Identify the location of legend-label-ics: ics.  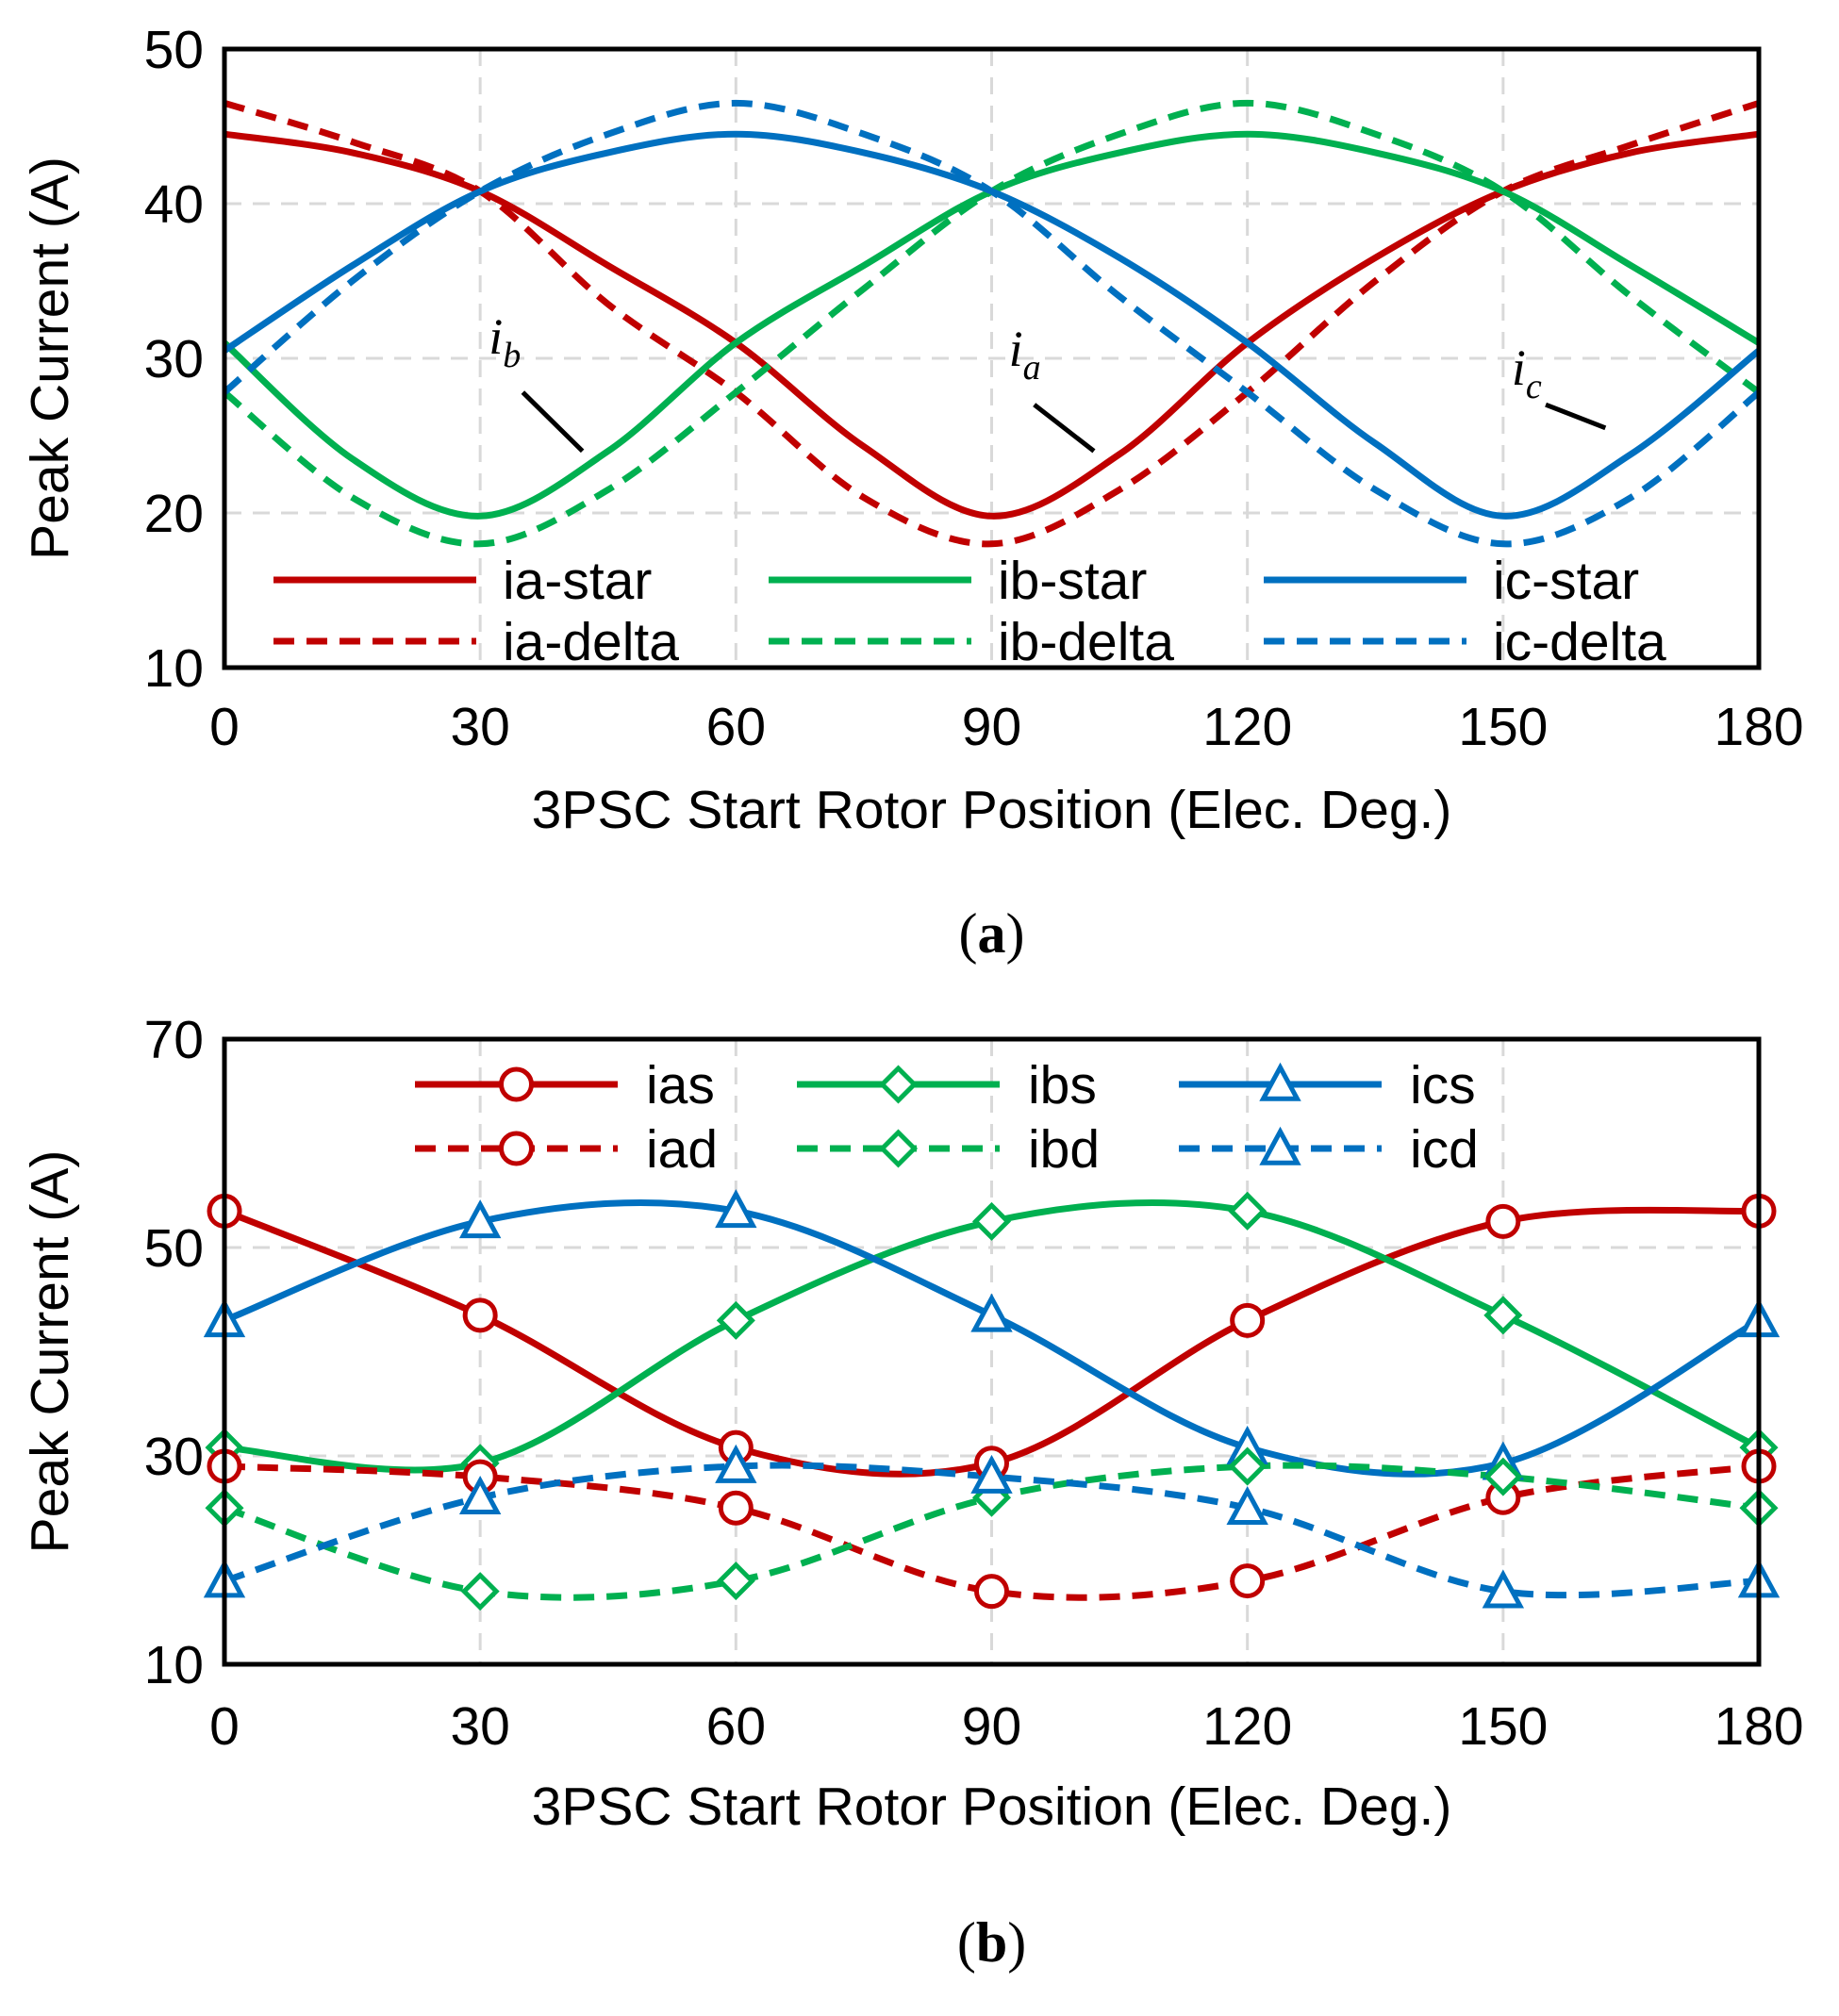
(1443, 1085).